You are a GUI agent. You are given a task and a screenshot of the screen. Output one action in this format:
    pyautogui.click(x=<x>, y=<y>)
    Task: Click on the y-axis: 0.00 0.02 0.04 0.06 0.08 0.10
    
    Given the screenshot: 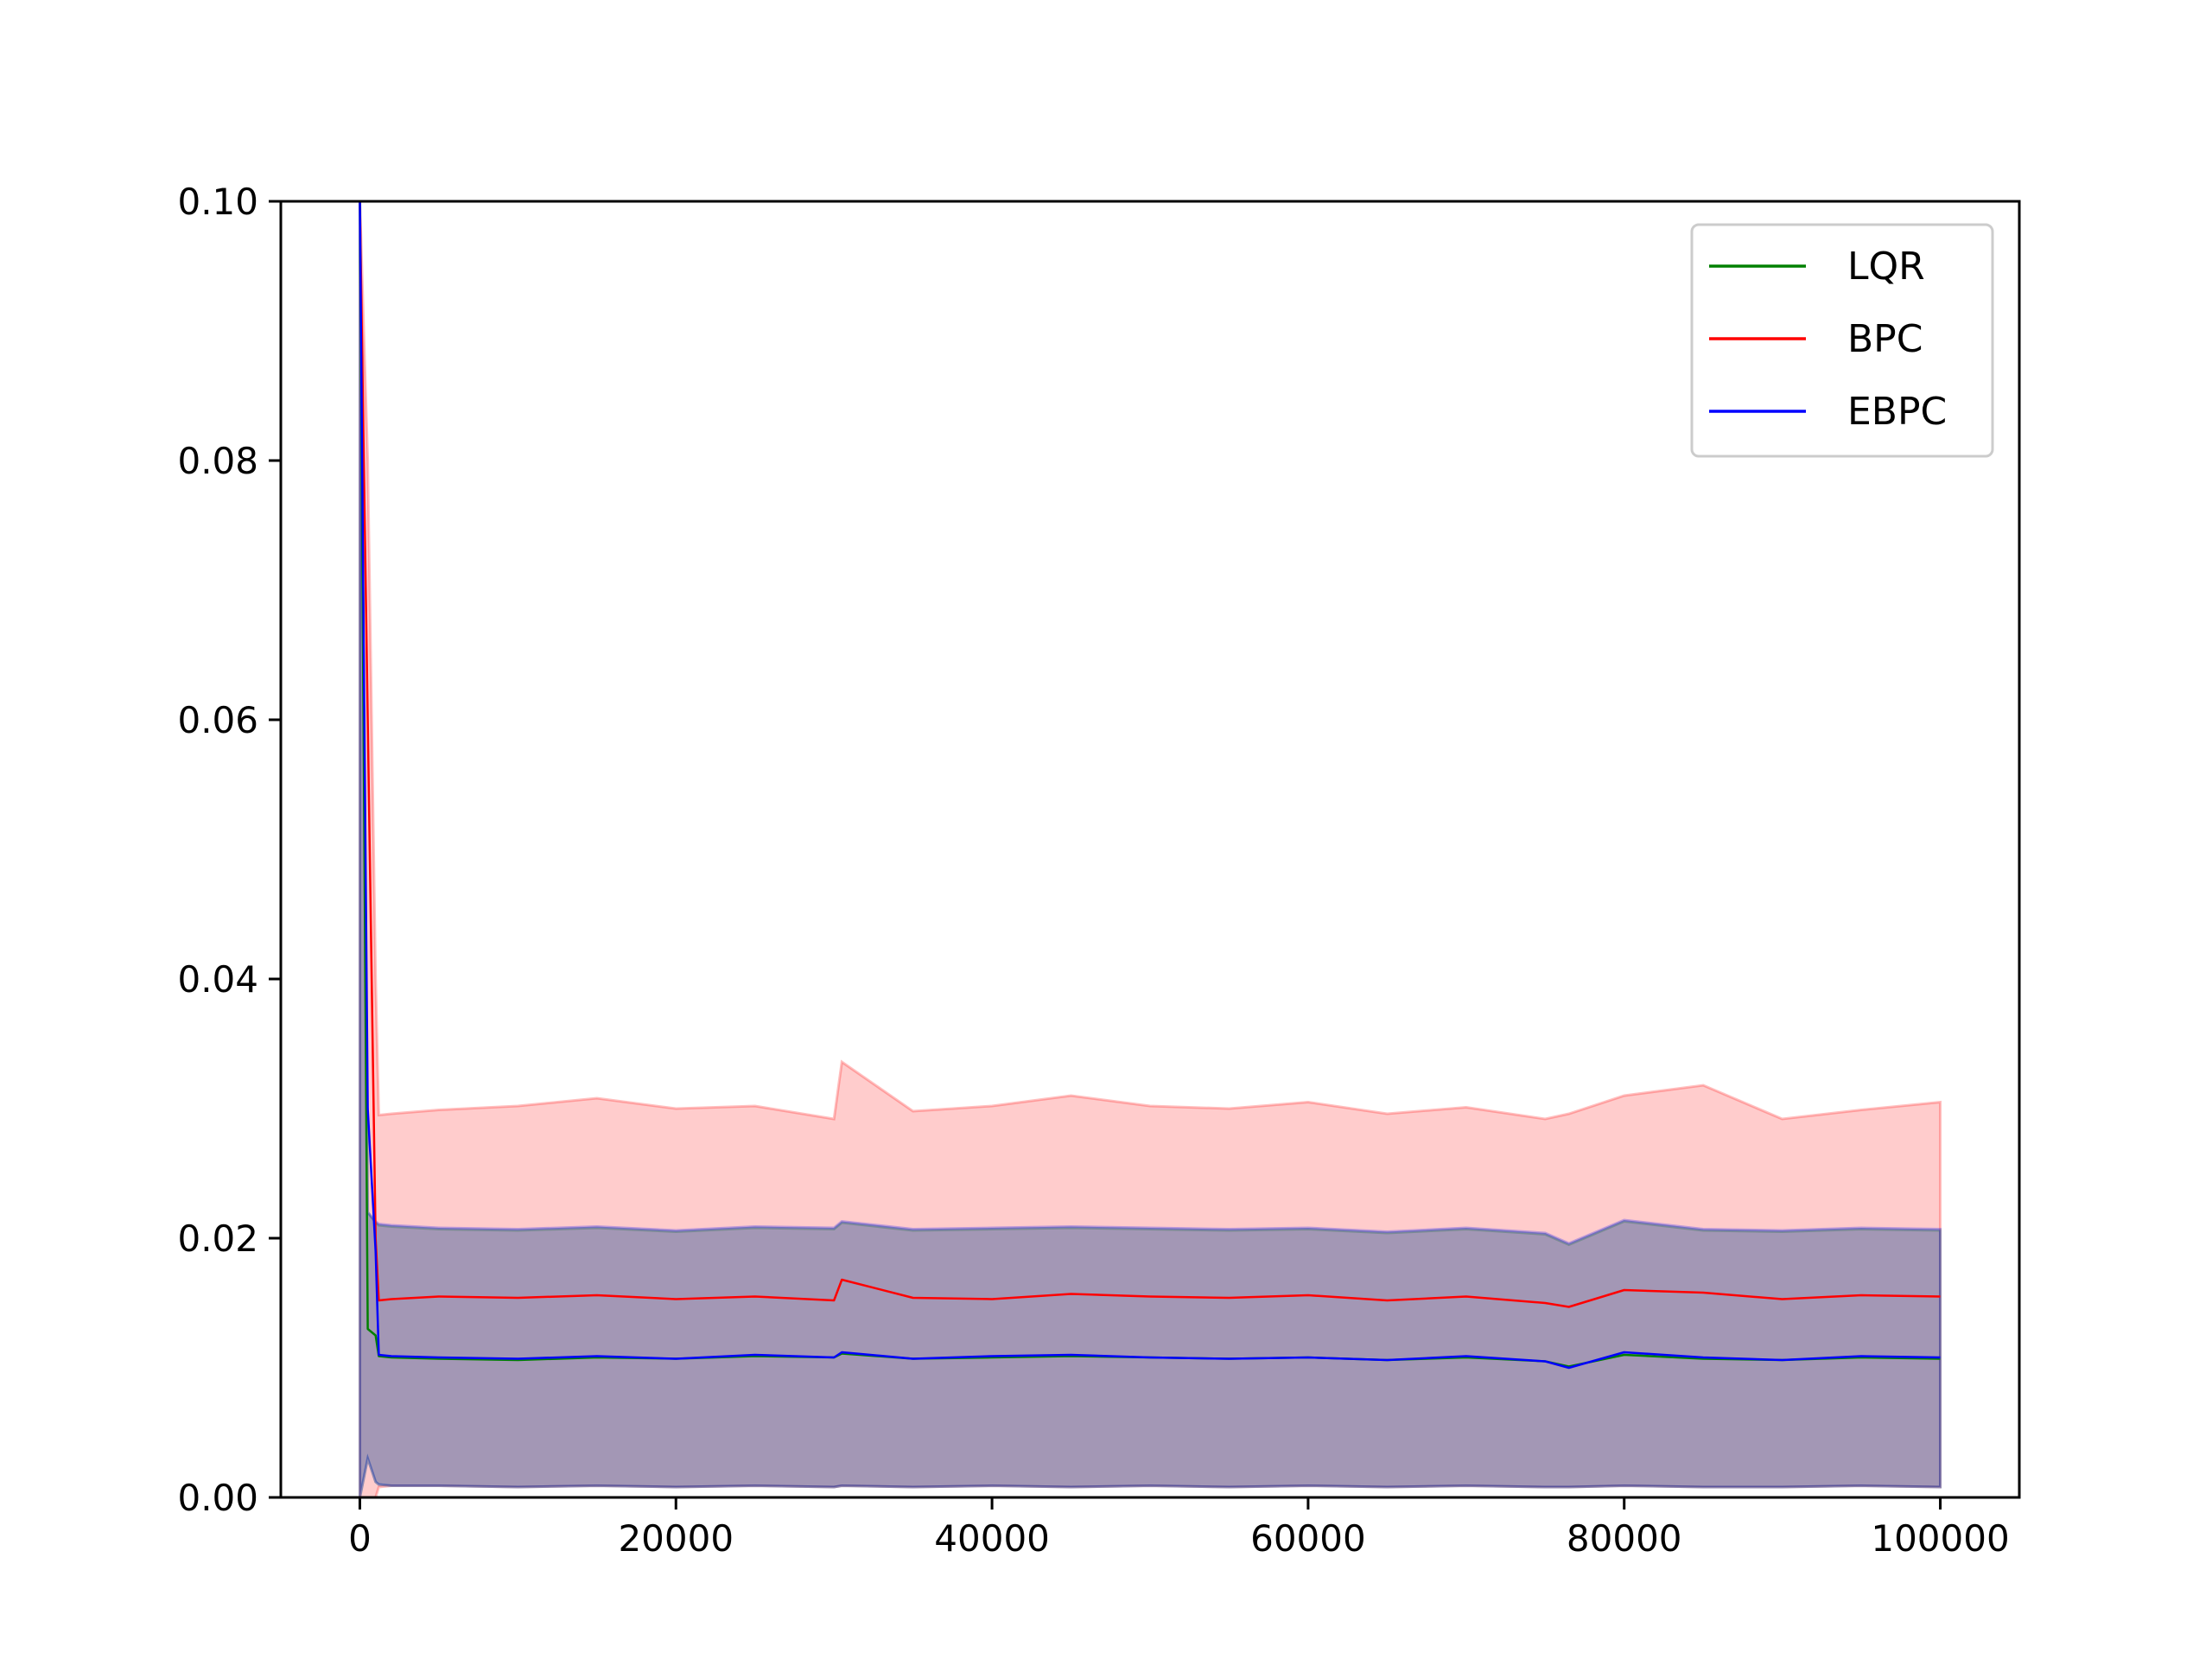 What is the action you would take?
    pyautogui.click(x=229, y=850)
    